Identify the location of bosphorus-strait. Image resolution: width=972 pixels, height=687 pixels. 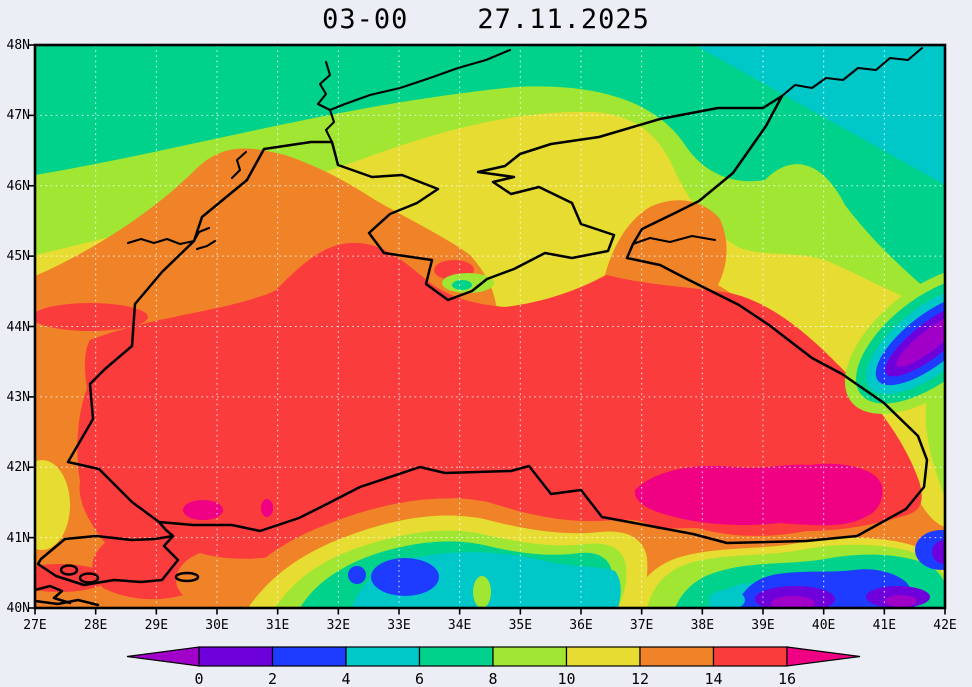
(166, 529).